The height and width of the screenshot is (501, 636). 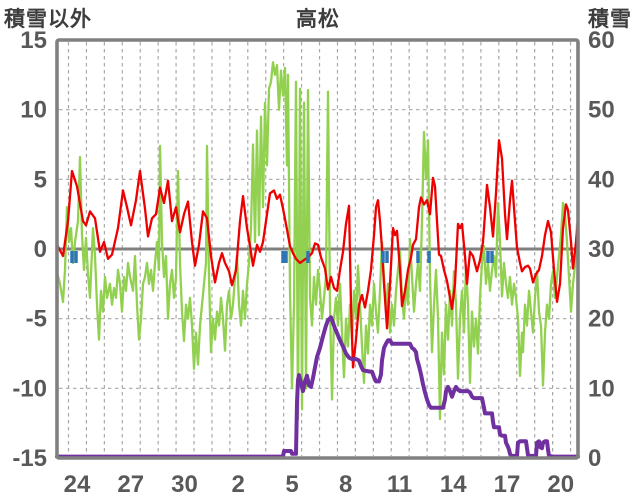 What do you see at coordinates (601, 110) in the screenshot?
I see `right-axis-tick-label: 50` at bounding box center [601, 110].